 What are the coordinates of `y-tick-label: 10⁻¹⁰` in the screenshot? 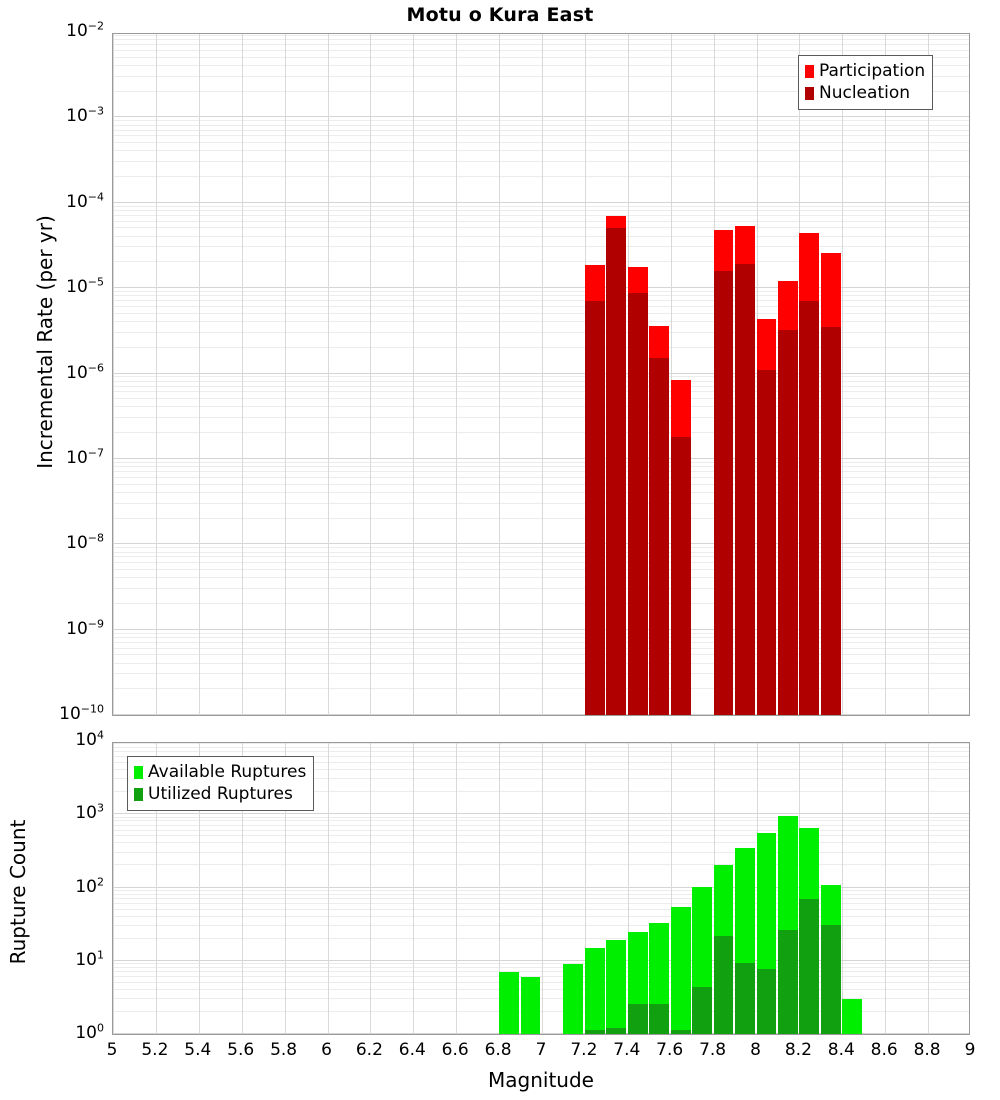 It's located at (81, 713).